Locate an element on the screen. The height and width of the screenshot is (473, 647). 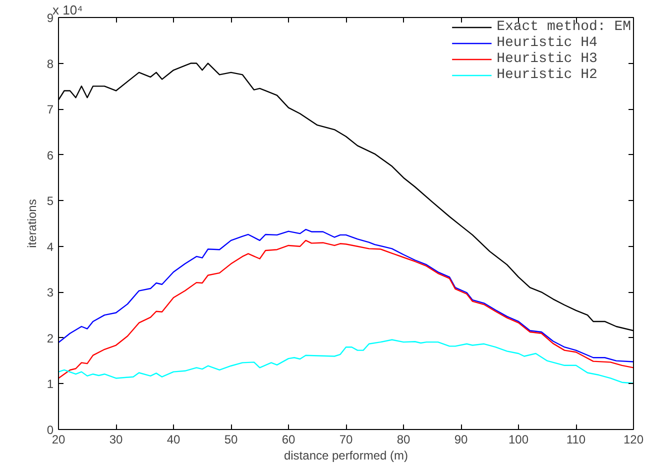
legend-label: Heuristic H3 is located at coordinates (547, 59).